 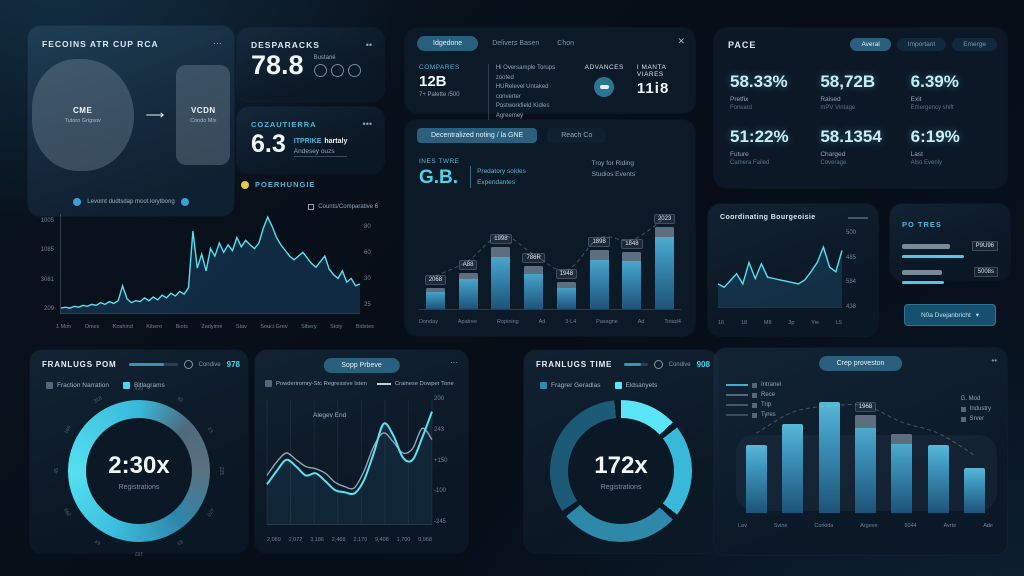 I want to click on invest-list-item: Expendantes, so click(x=496, y=182).